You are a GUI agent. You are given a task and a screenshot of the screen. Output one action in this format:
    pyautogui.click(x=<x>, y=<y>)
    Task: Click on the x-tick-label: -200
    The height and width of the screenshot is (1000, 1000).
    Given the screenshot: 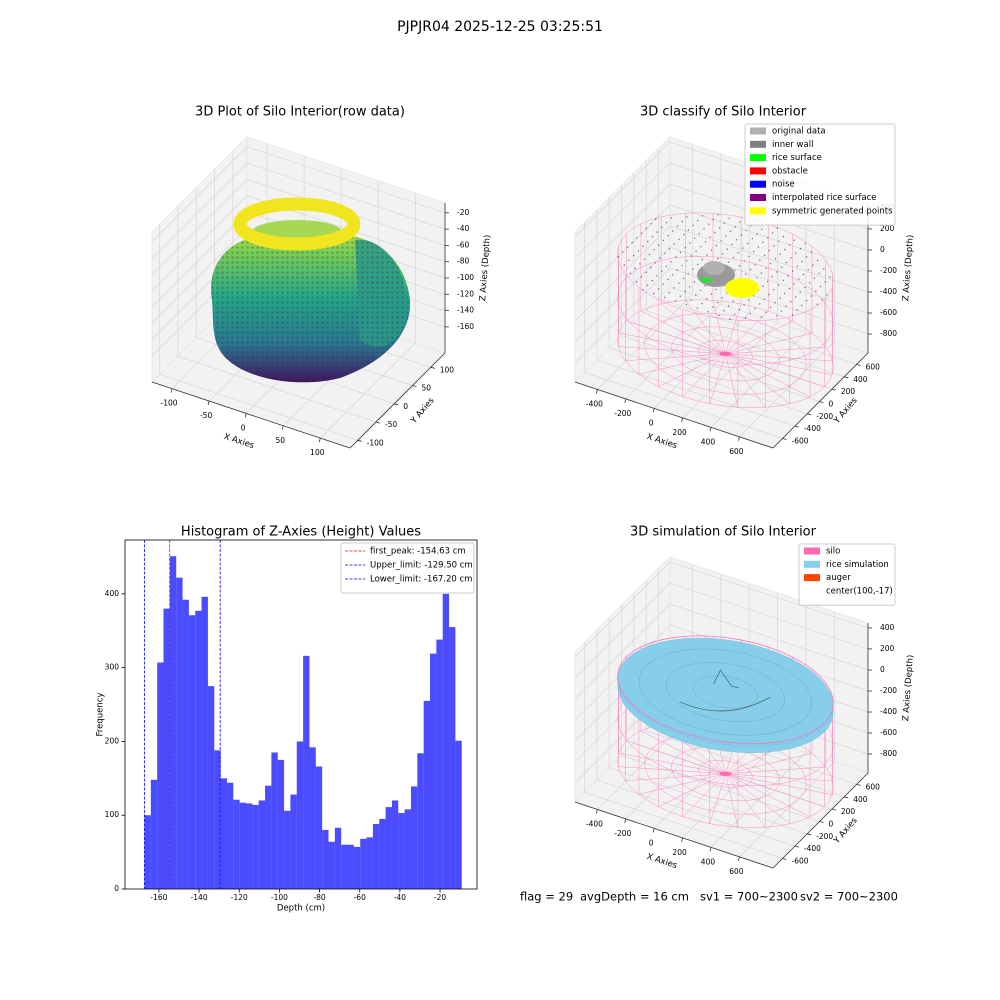 What is the action you would take?
    pyautogui.click(x=622, y=833)
    